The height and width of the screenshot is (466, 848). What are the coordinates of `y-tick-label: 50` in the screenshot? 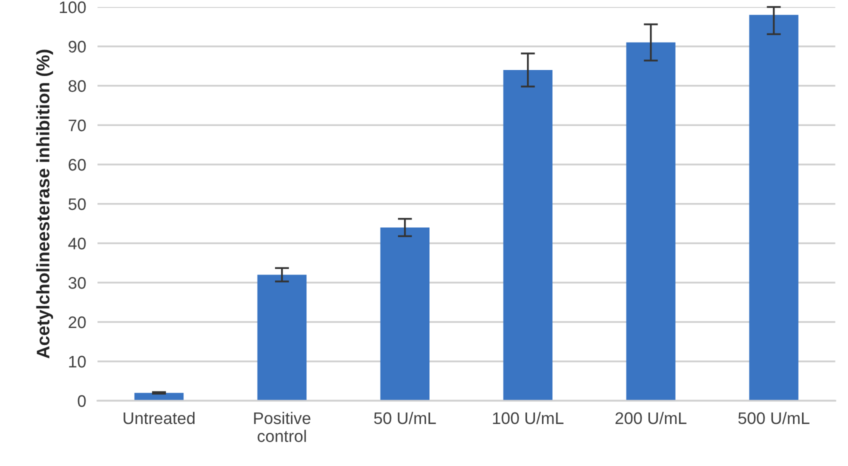 It's located at (77, 204).